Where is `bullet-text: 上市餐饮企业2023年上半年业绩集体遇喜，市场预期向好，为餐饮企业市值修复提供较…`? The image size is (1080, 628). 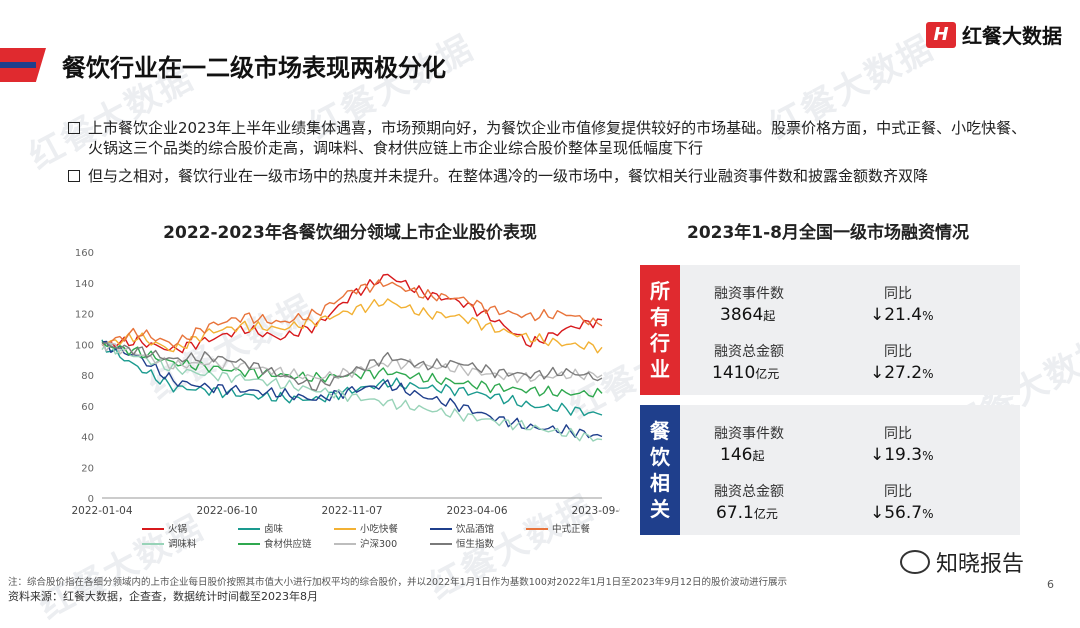 bullet-text: 上市餐饮企业2023年上半年业绩集体遇喜，市场预期向好，为餐饮企业市值修复提供较… is located at coordinates (557, 138).